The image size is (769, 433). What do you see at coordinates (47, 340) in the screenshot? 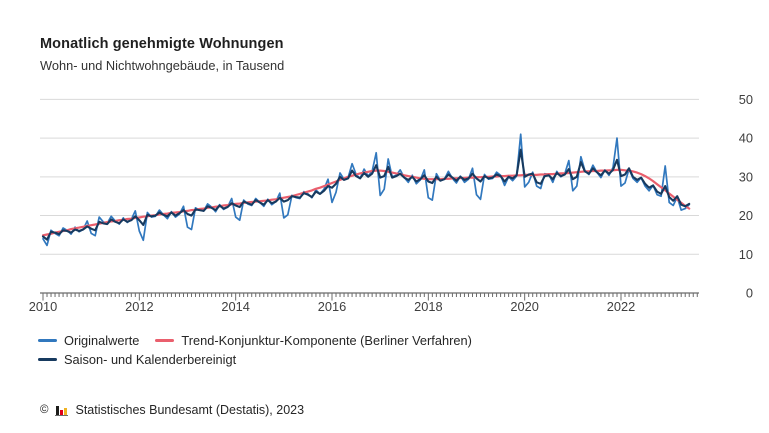
I see `legend-swatch-originalwerte-icon` at bounding box center [47, 340].